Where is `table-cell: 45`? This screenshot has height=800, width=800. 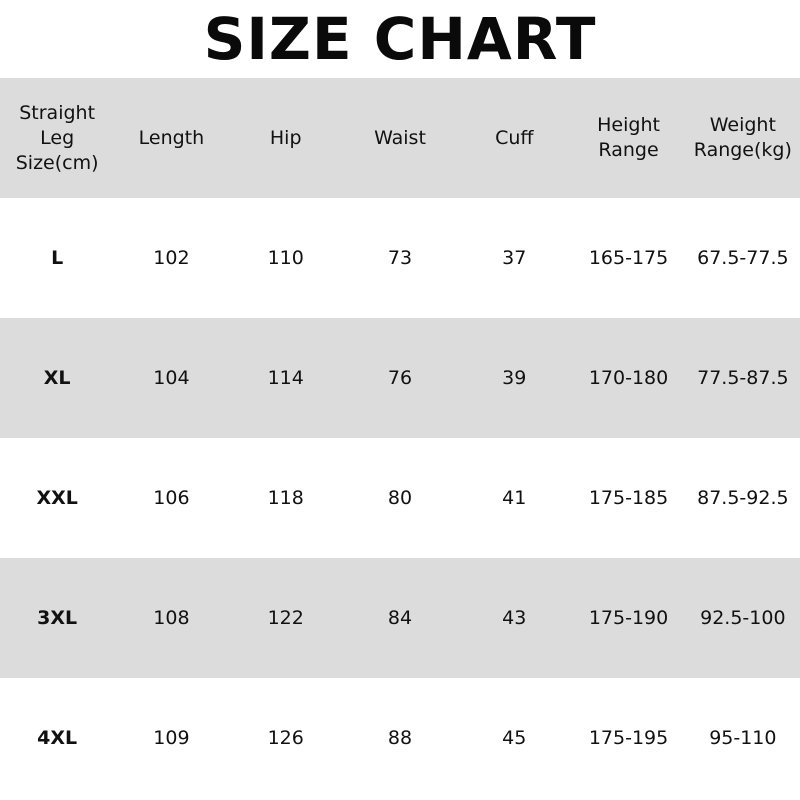 table-cell: 45 is located at coordinates (514, 737).